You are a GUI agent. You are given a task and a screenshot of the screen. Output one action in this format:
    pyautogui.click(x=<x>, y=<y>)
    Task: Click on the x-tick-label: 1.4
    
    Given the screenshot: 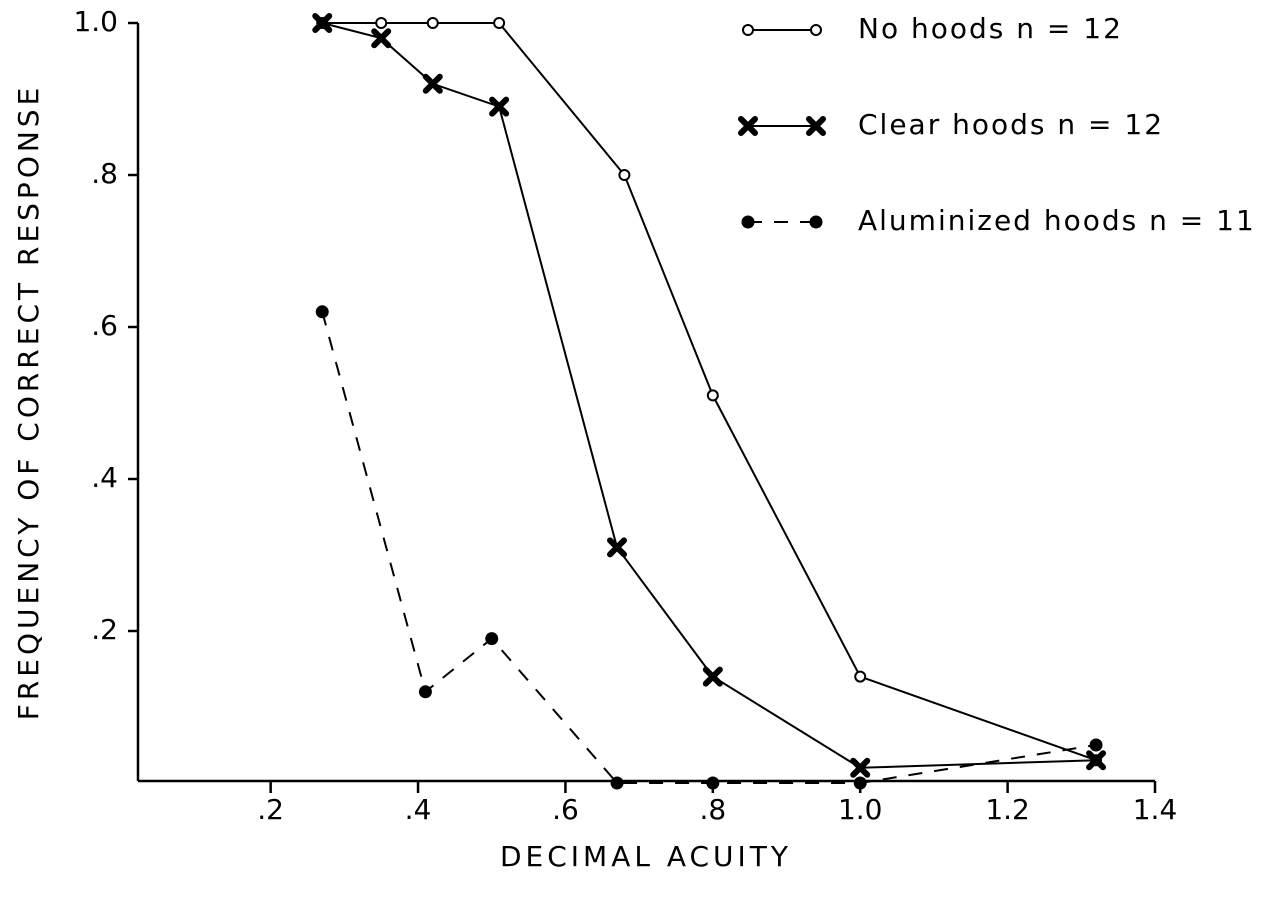 What is the action you would take?
    pyautogui.click(x=1155, y=809)
    